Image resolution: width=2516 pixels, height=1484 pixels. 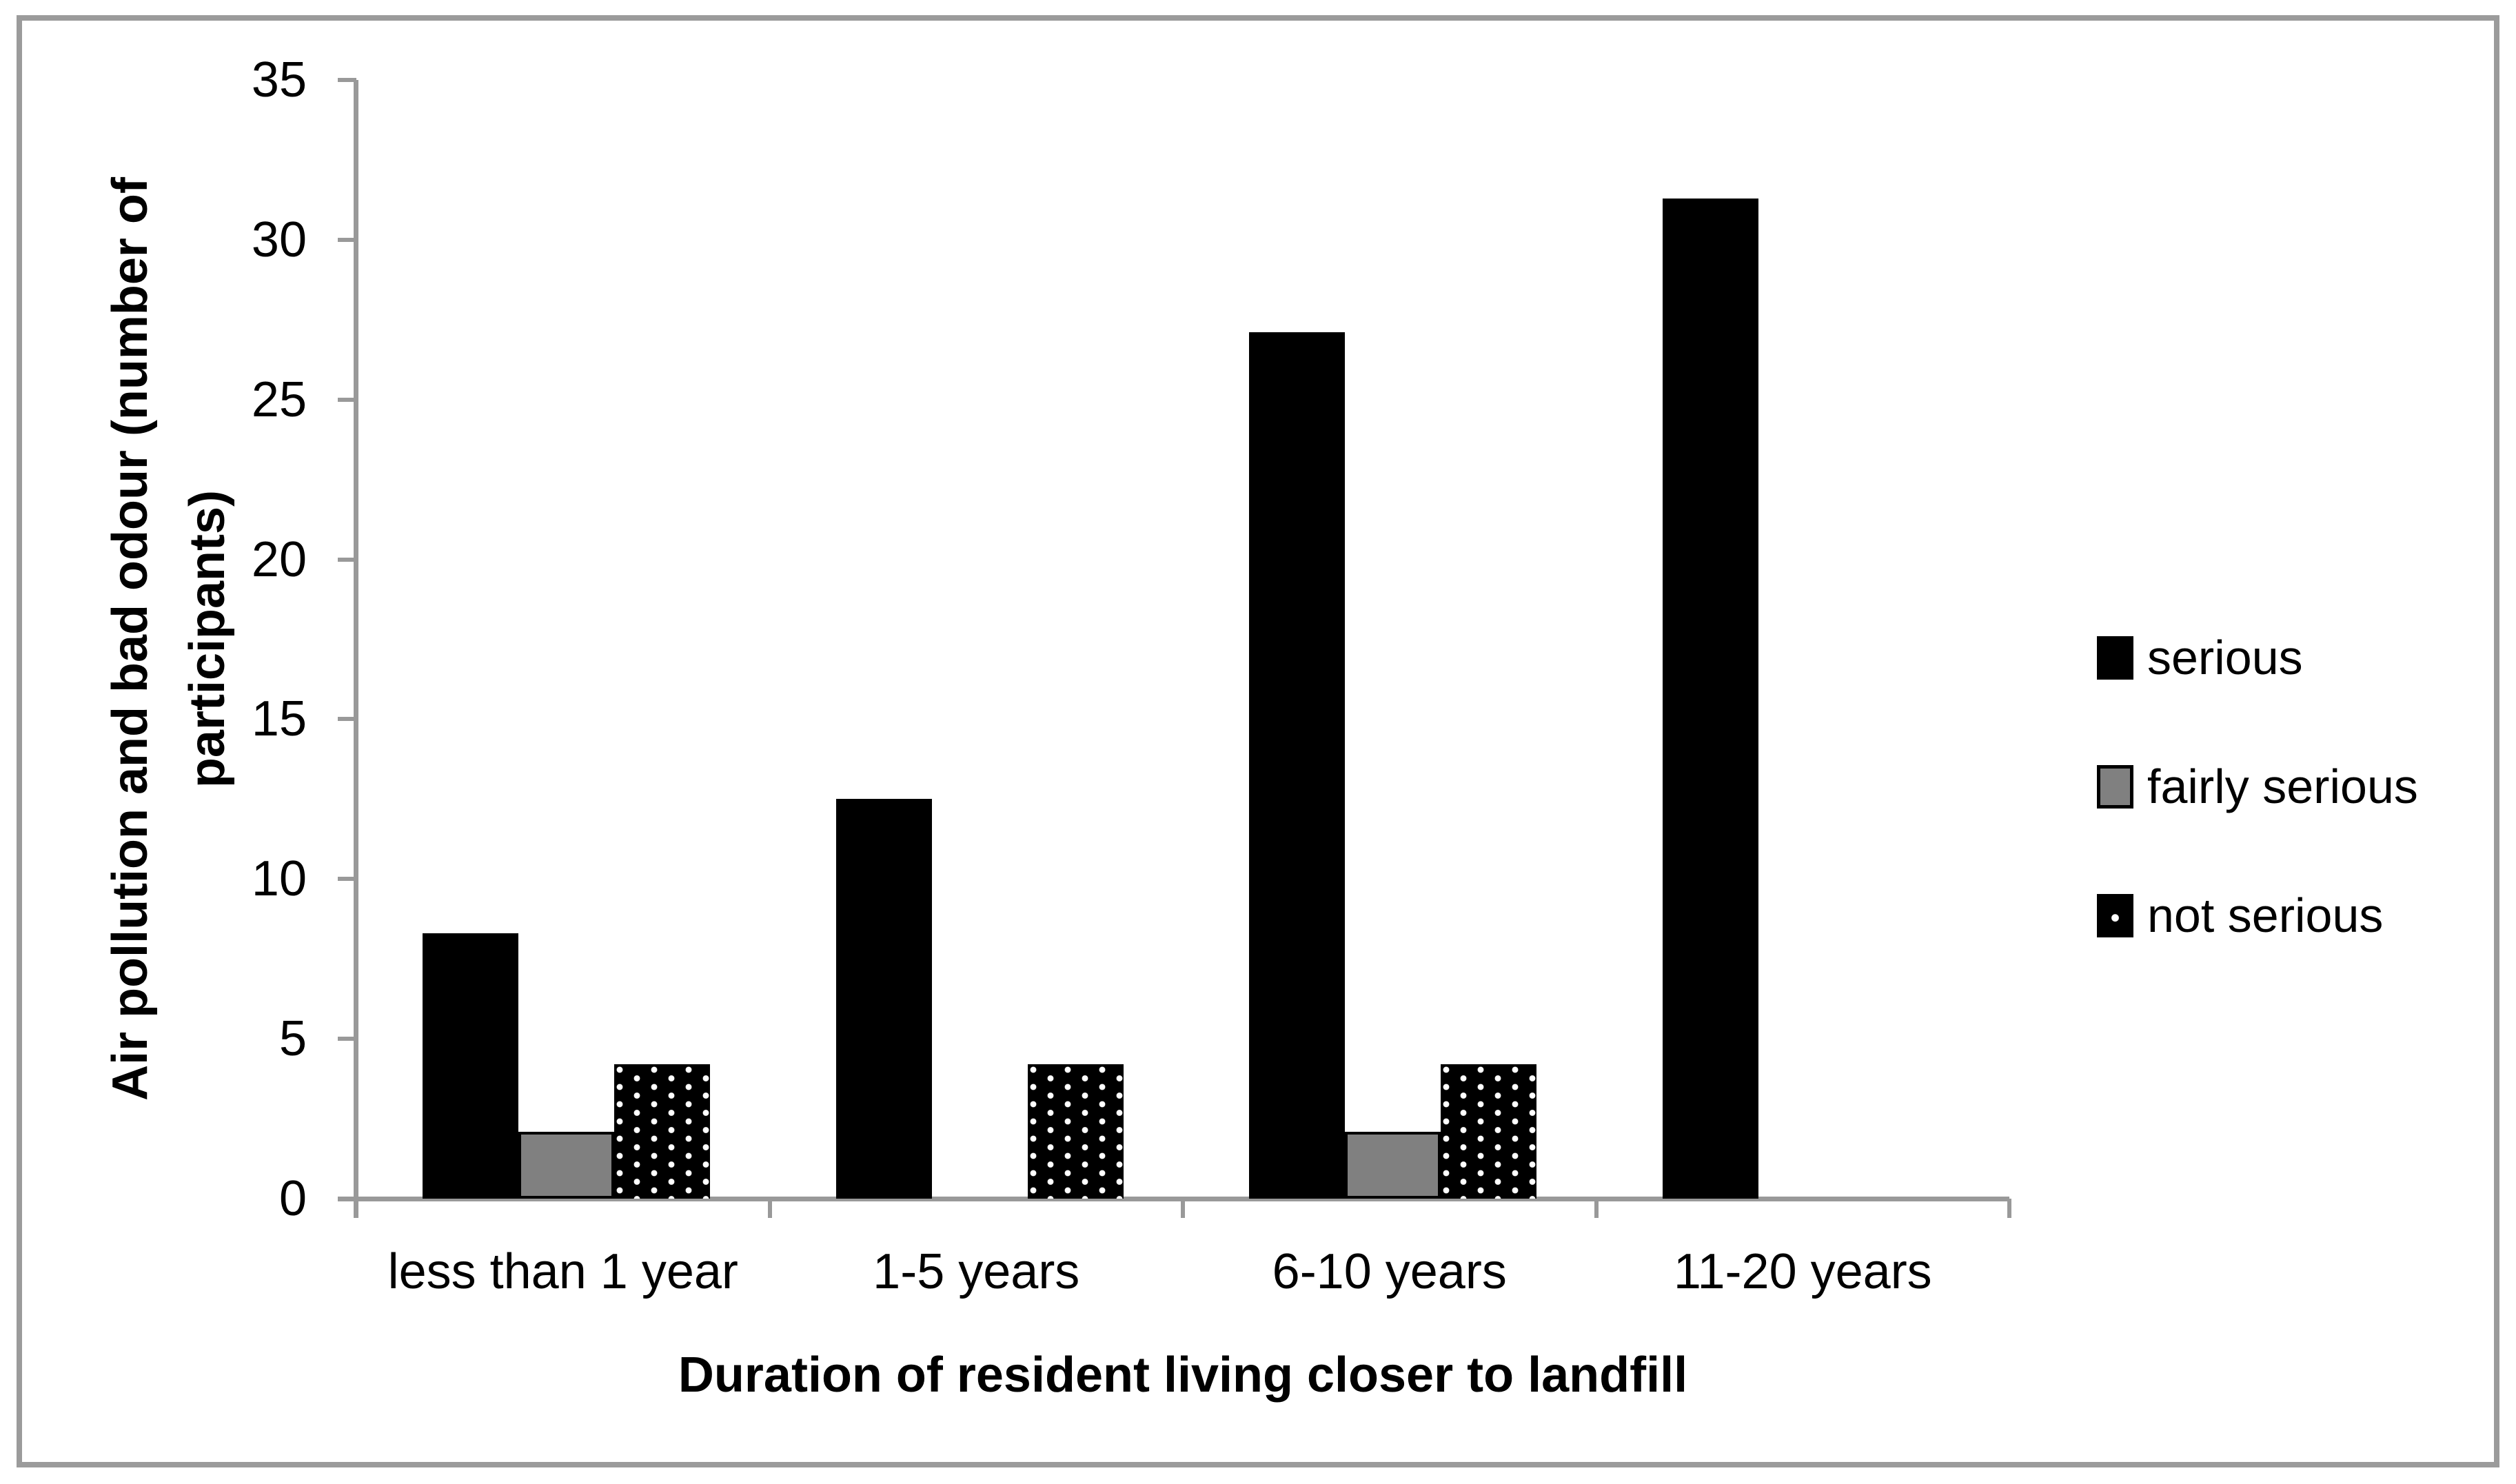 What do you see at coordinates (2115, 658) in the screenshot?
I see `legend-swatch-serious` at bounding box center [2115, 658].